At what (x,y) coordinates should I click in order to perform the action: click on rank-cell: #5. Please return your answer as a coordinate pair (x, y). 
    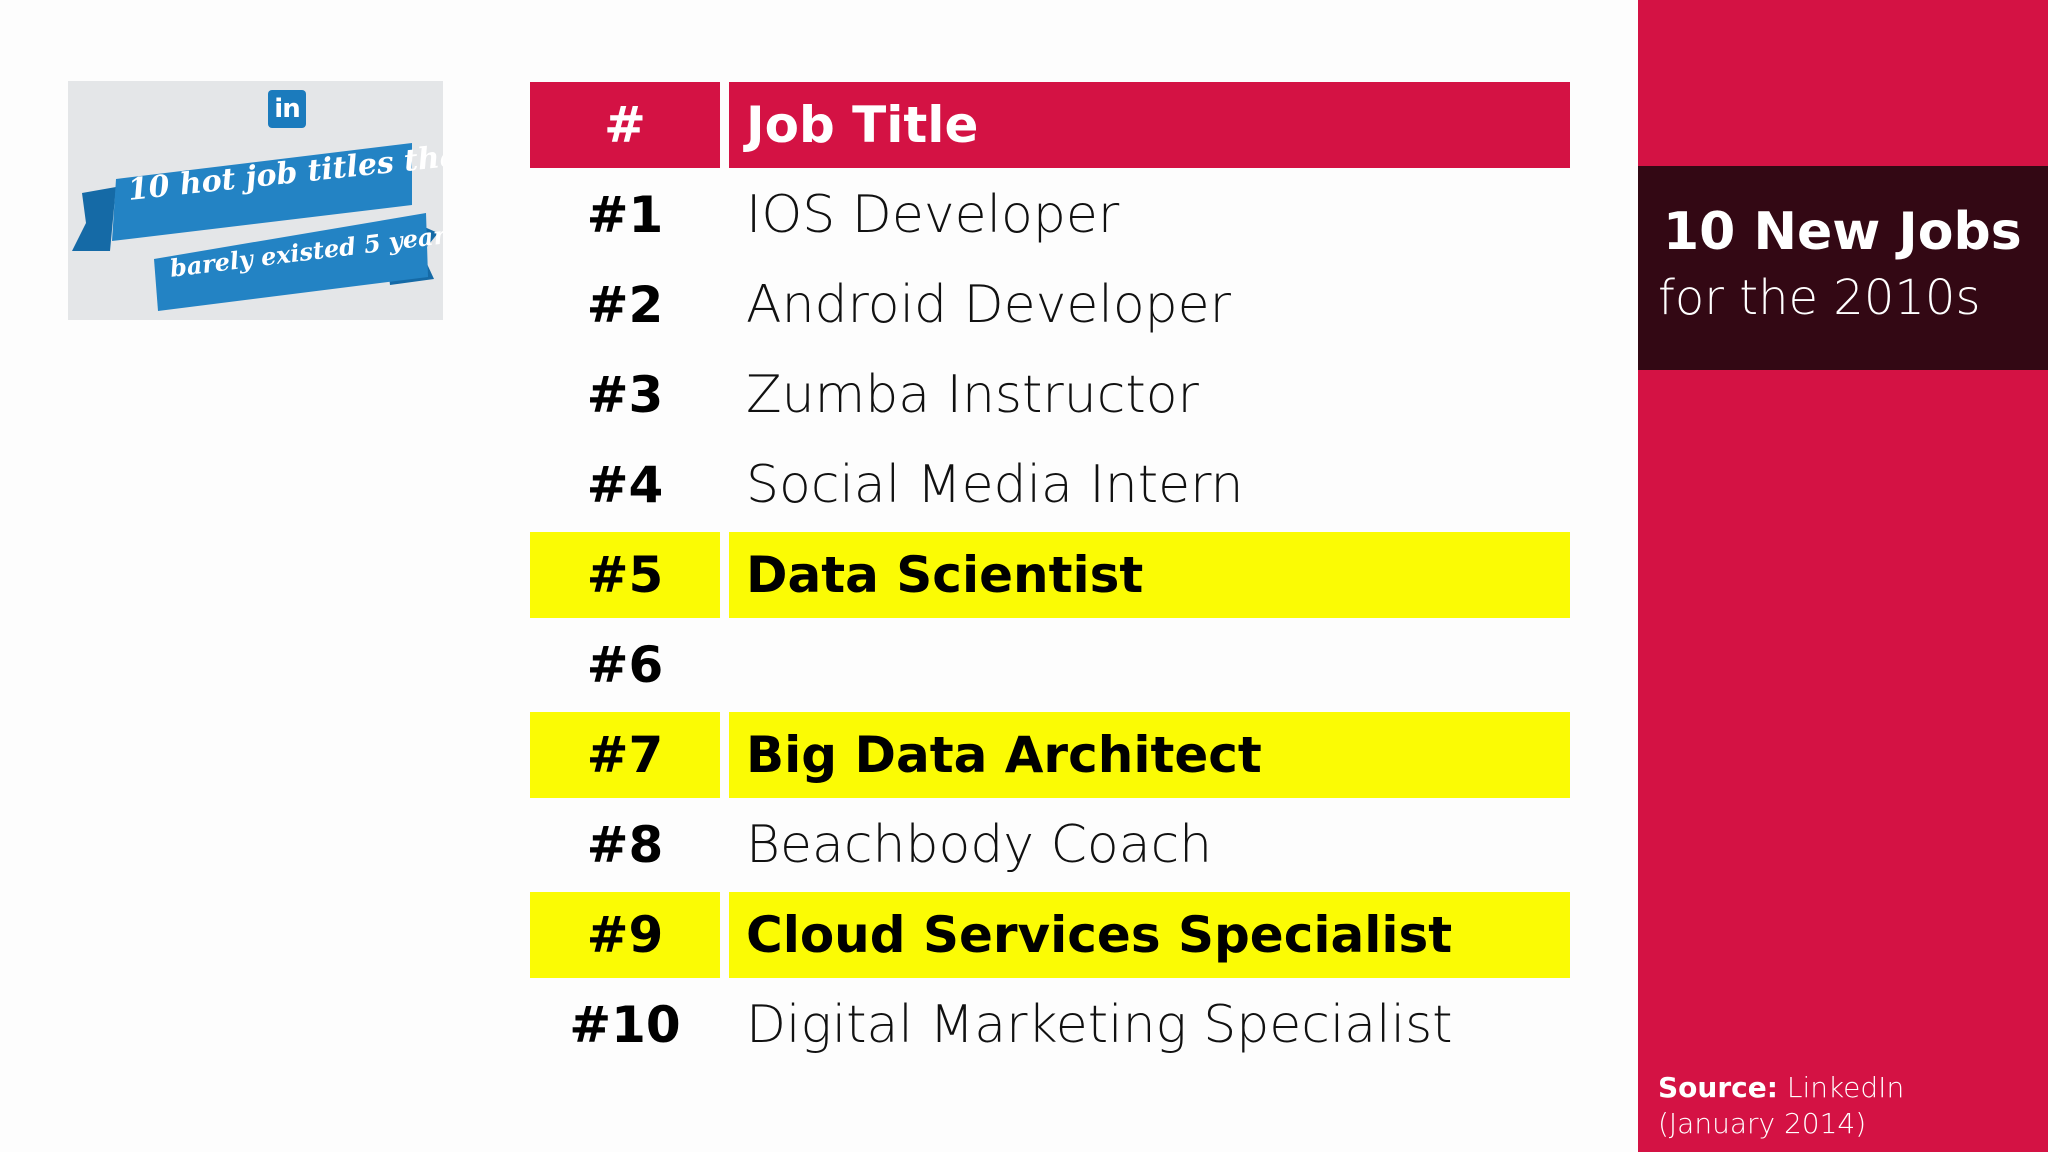
    Looking at the image, I should click on (625, 575).